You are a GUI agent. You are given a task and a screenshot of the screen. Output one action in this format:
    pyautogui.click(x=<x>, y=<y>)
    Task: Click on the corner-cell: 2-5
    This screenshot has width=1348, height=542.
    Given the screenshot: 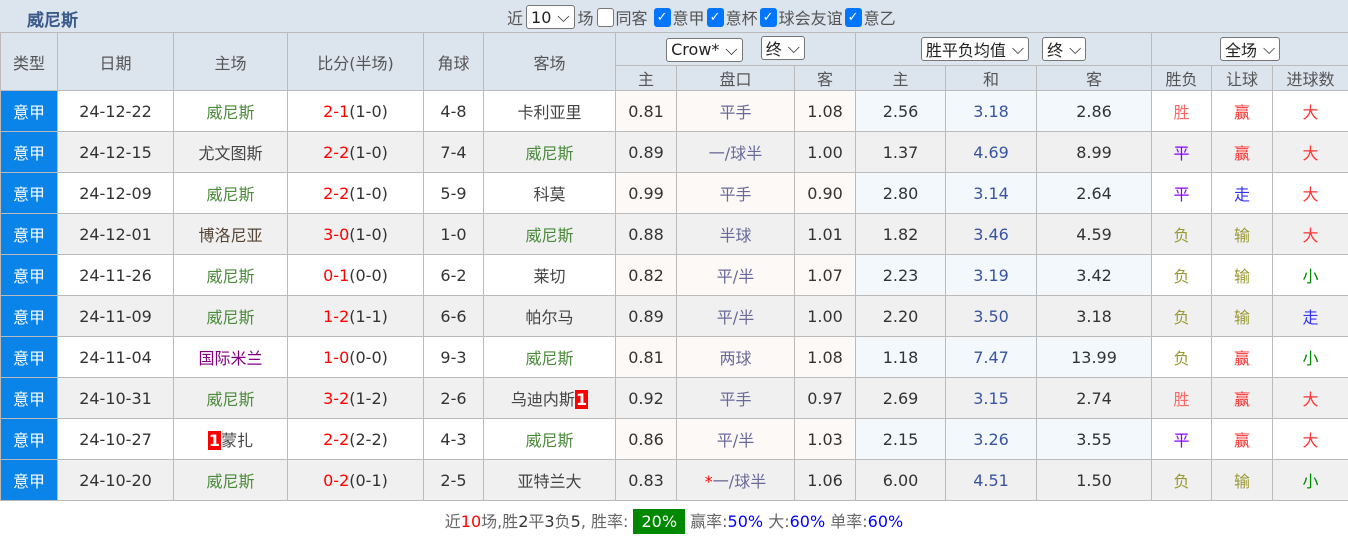 What is the action you would take?
    pyautogui.click(x=454, y=480)
    